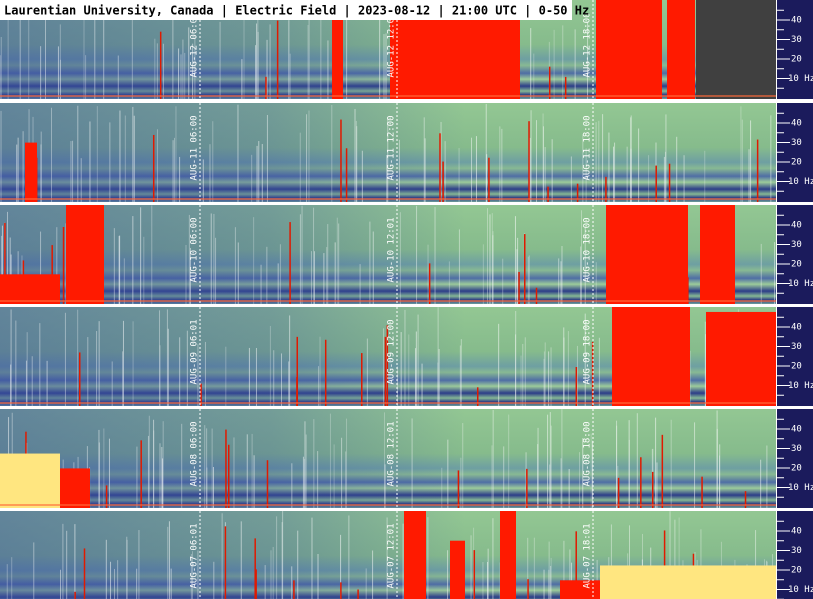 The width and height of the screenshot is (813, 599). What do you see at coordinates (195, 147) in the screenshot?
I see `time-label: AUG-11 06:00` at bounding box center [195, 147].